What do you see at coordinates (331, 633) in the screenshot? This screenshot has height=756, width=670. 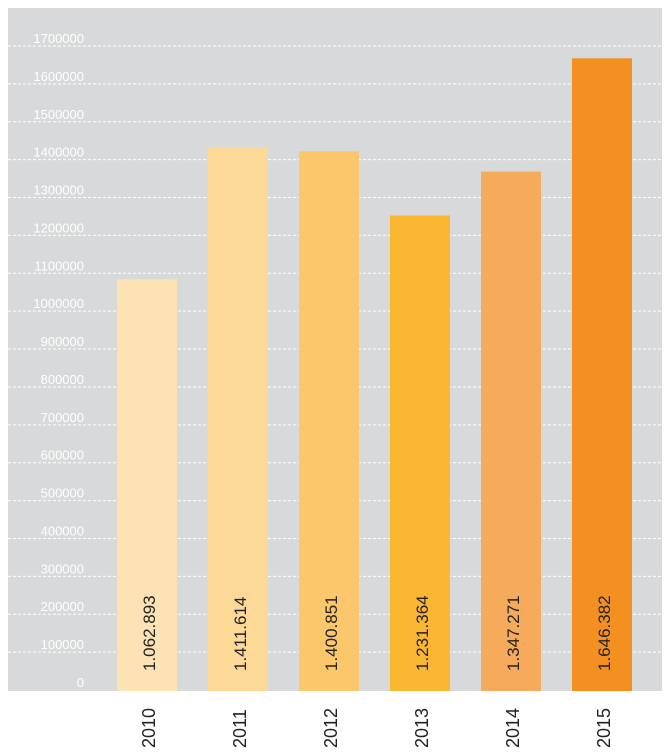 I see `bar-value-label: 1.400.851` at bounding box center [331, 633].